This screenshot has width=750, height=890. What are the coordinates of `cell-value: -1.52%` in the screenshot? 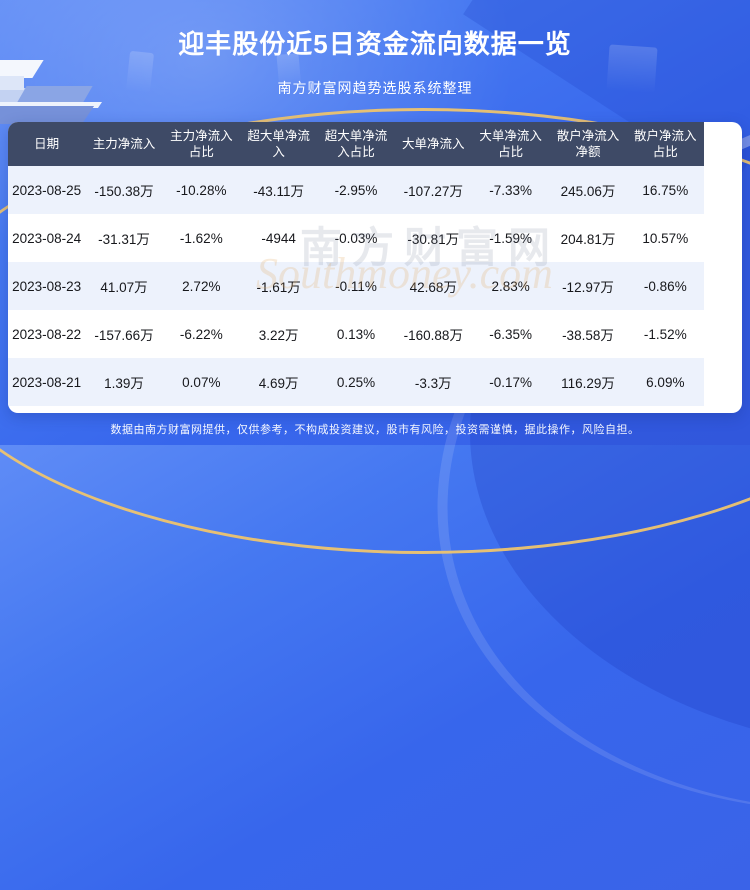 It's located at (665, 334).